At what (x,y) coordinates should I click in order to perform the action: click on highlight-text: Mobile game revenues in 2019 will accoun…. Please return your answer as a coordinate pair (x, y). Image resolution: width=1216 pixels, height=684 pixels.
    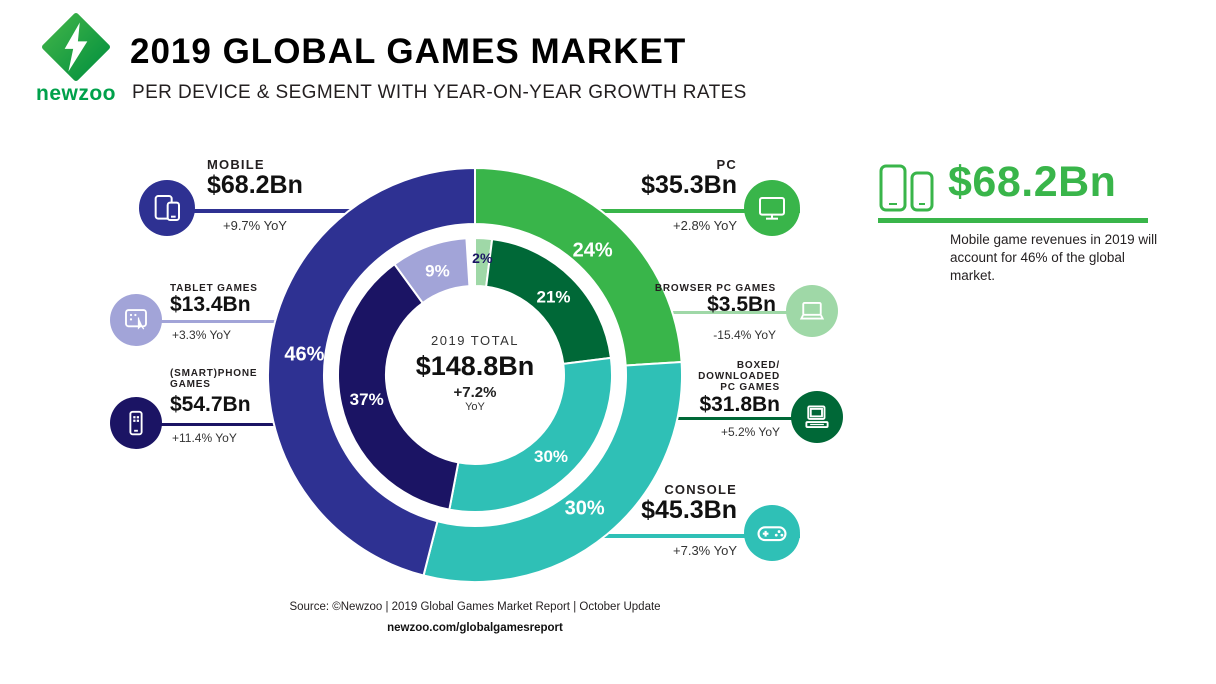
    Looking at the image, I should click on (1054, 258).